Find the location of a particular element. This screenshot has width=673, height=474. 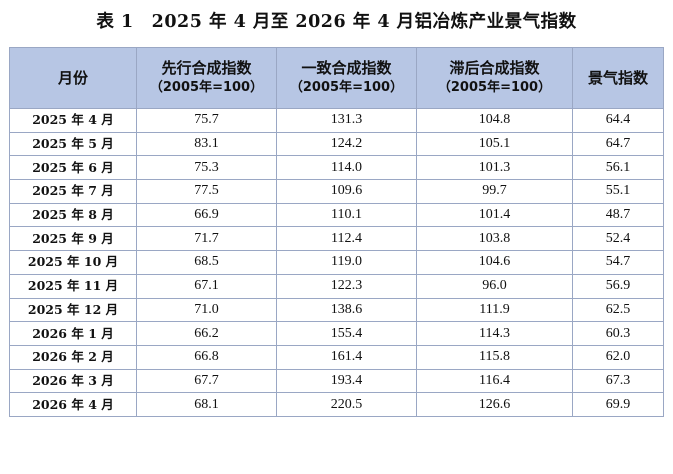

cell-coincident: 119.0 is located at coordinates (346, 262).